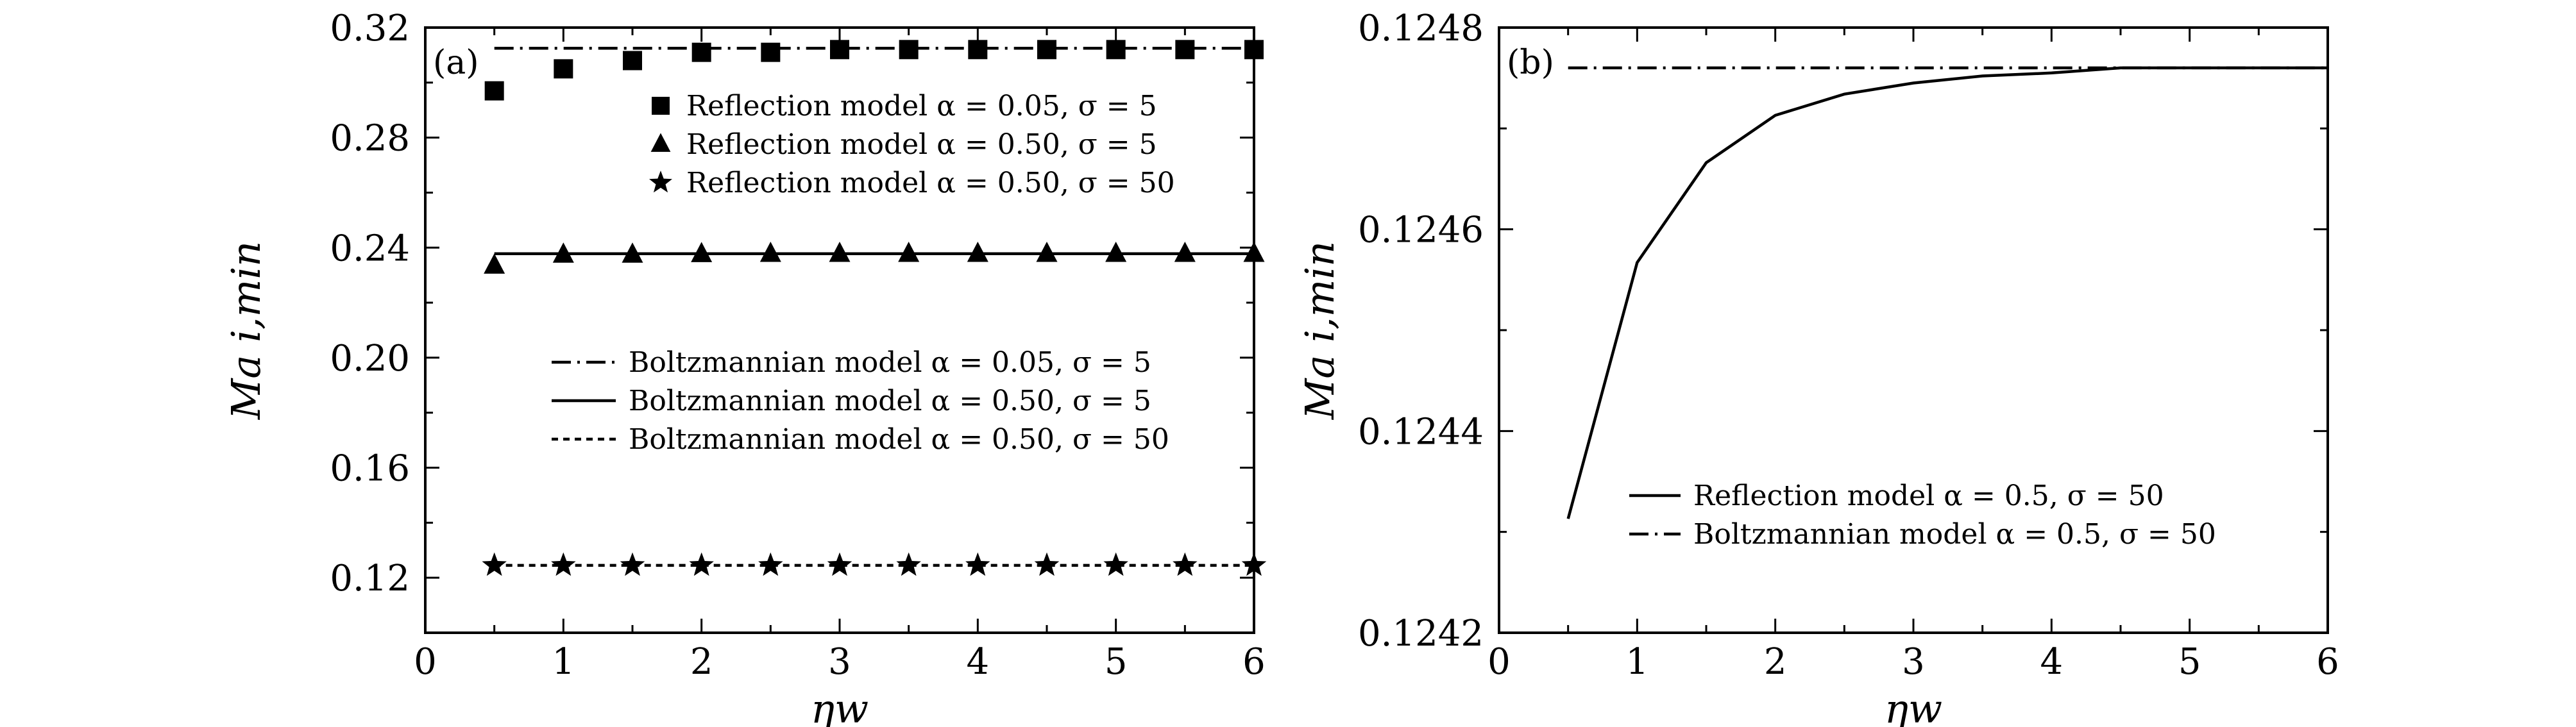 The height and width of the screenshot is (727, 2576). I want to click on y-tick-label: 0.12, so click(370, 578).